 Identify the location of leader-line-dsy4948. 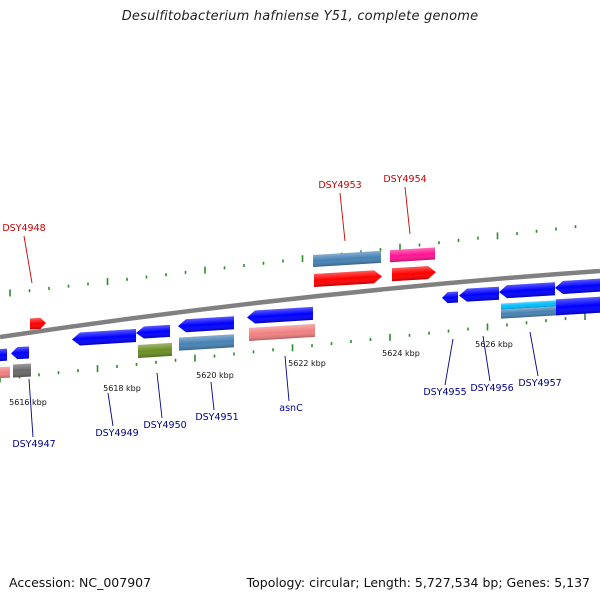
(28, 259).